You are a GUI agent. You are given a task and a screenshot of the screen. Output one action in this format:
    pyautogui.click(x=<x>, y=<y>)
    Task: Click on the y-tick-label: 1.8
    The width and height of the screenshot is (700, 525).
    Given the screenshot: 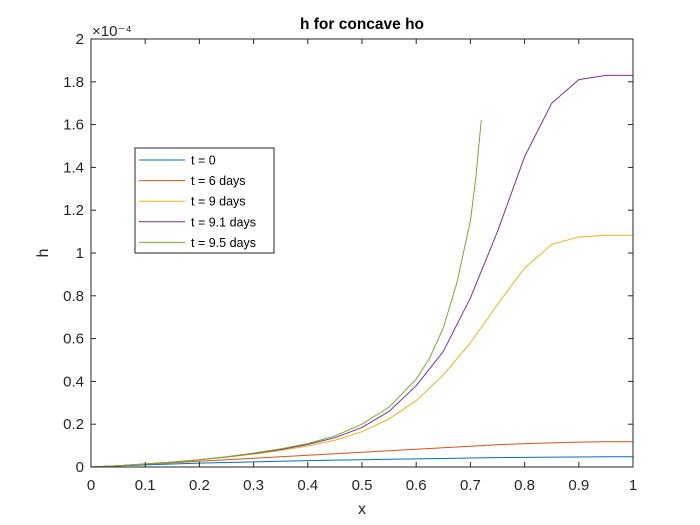 What is the action you would take?
    pyautogui.click(x=73, y=82)
    